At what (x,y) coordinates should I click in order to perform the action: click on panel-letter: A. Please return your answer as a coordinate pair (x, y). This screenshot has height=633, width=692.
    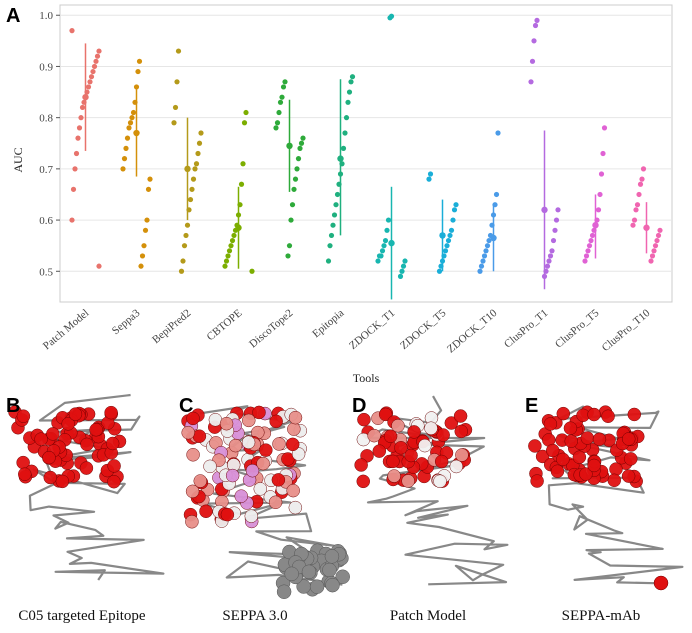
    Looking at the image, I should click on (13, 16).